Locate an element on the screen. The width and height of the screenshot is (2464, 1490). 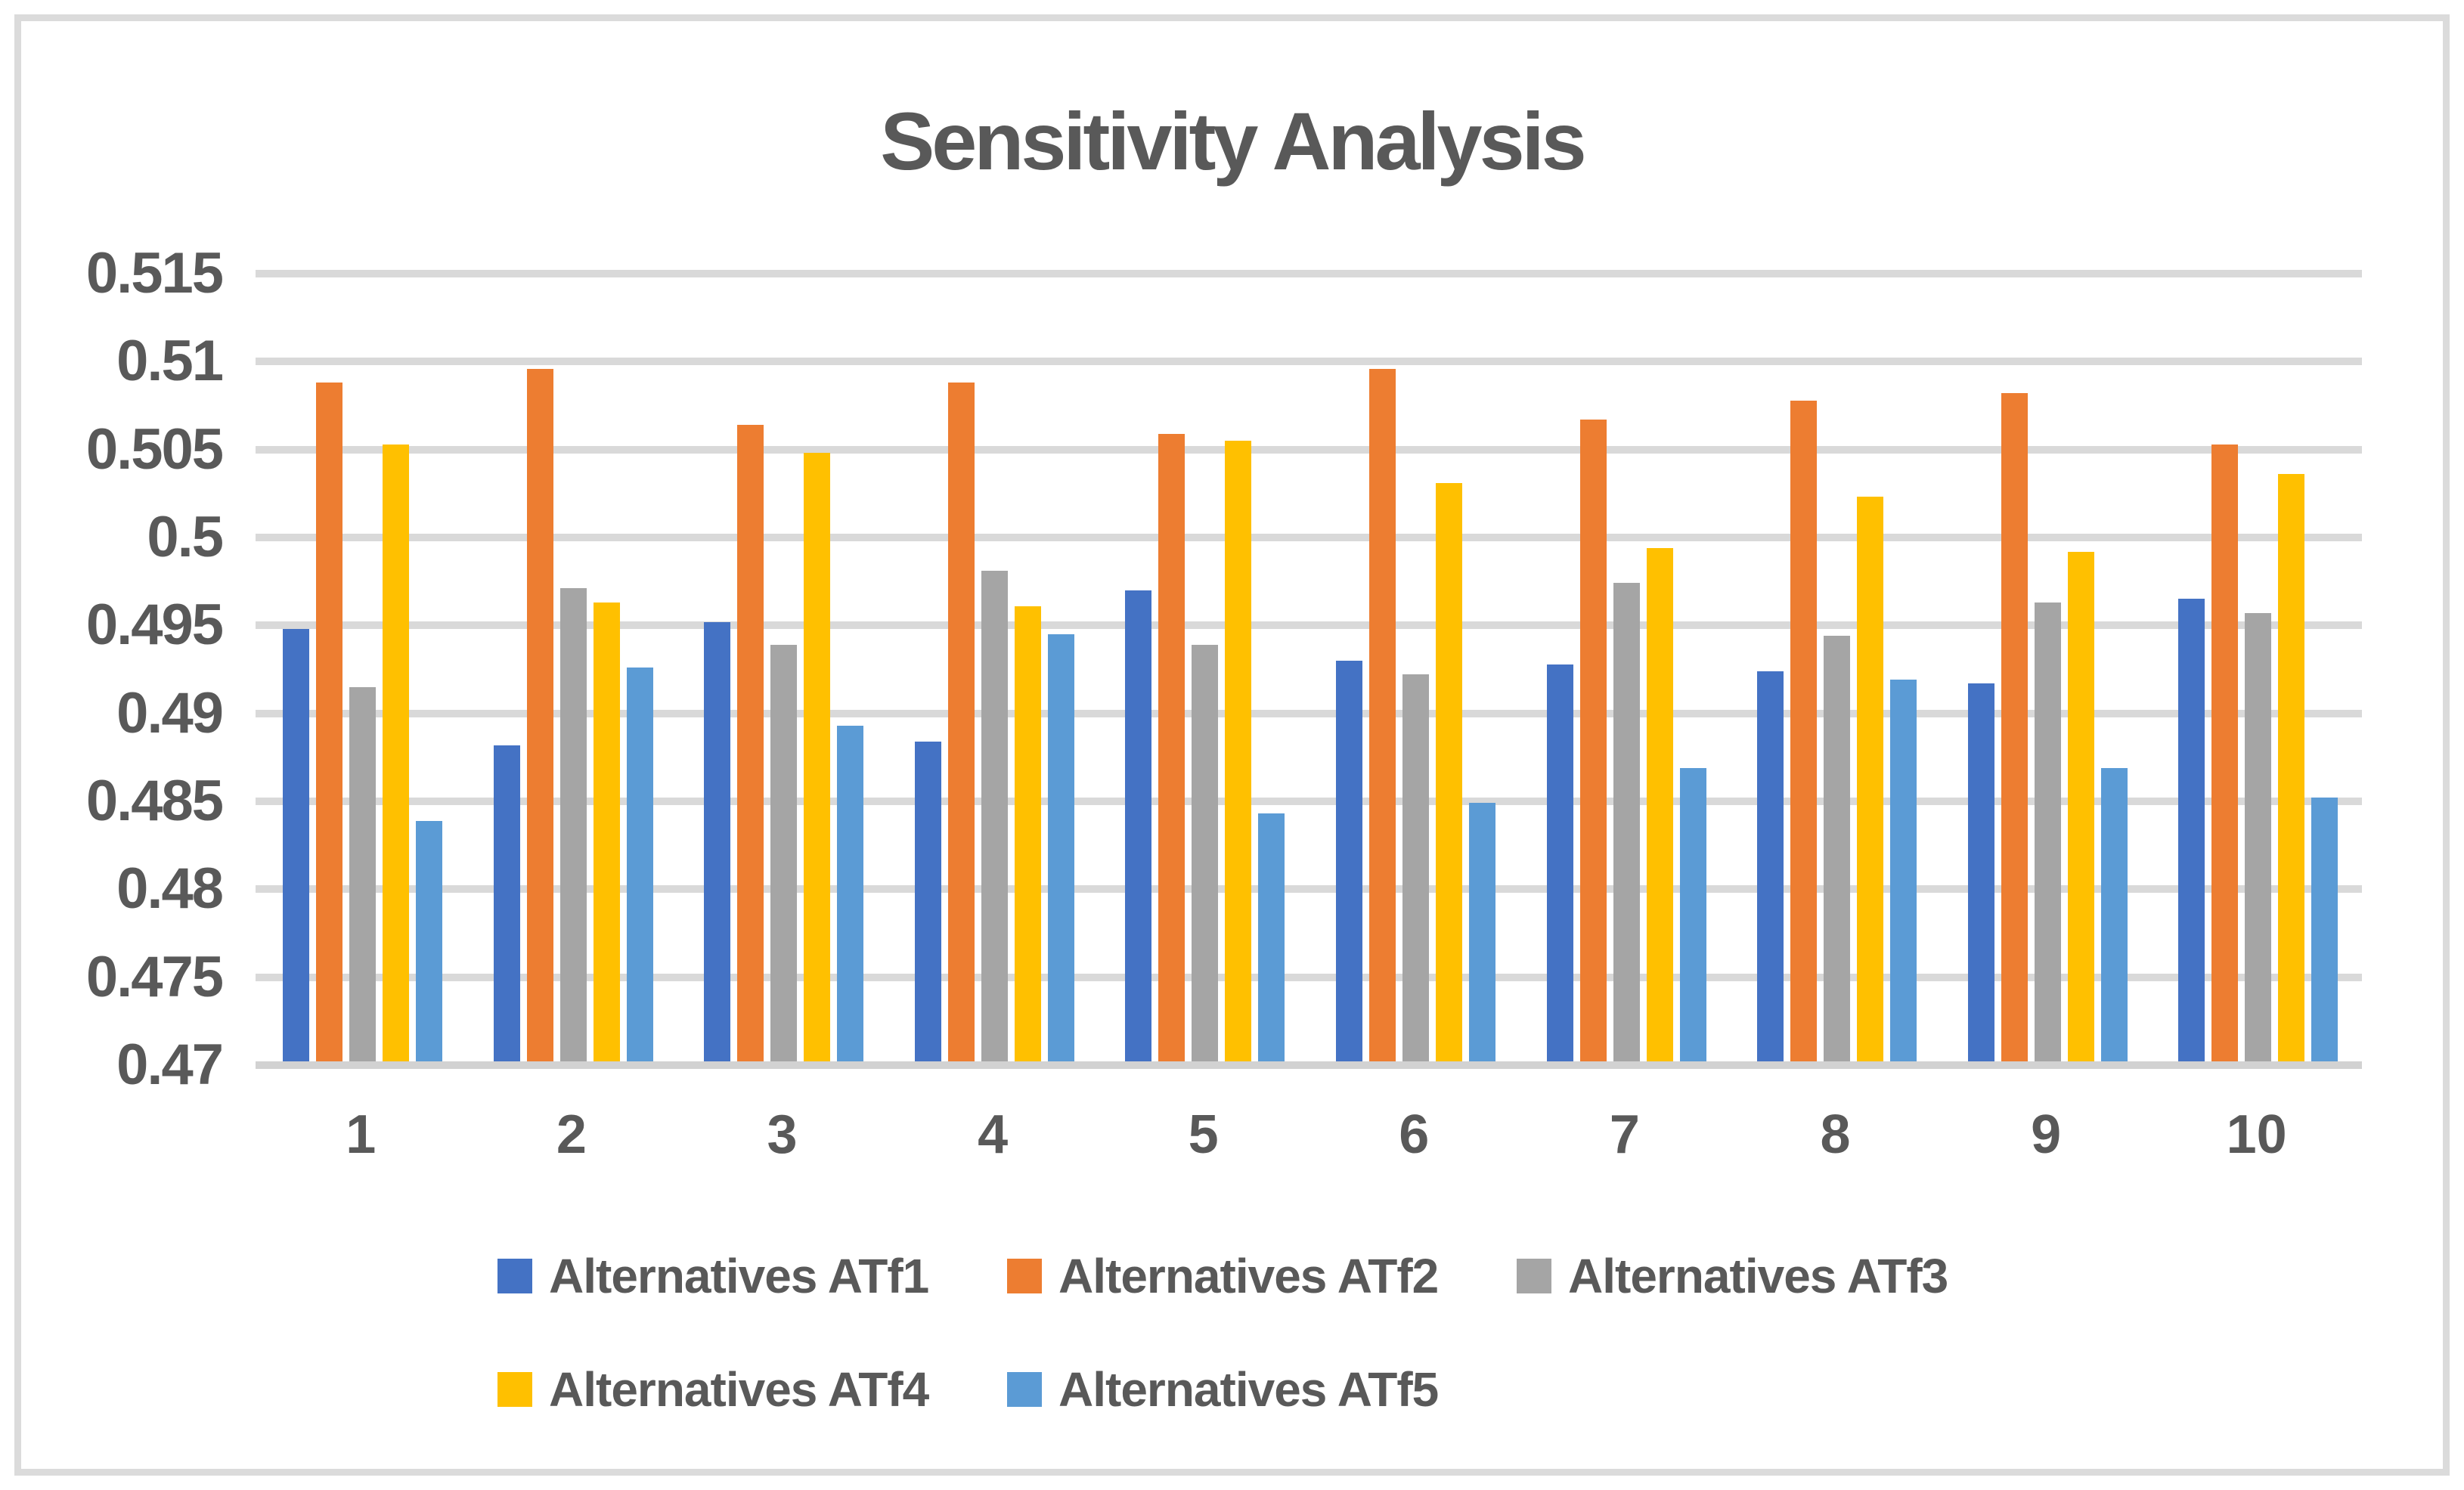
bar-ATf2-cat8 is located at coordinates (1804, 730).